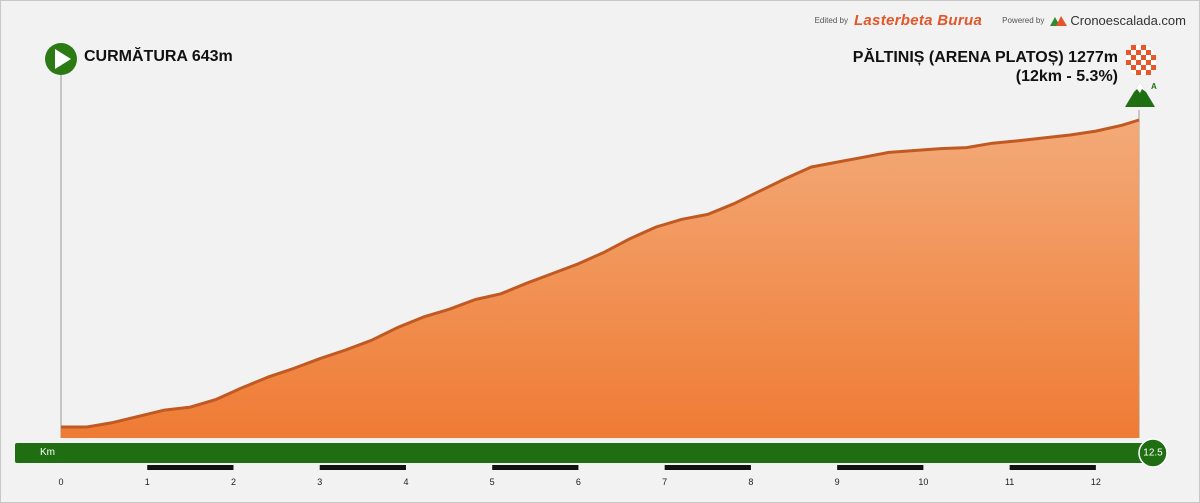  I want to click on x-tick-label: 11, so click(1009, 482).